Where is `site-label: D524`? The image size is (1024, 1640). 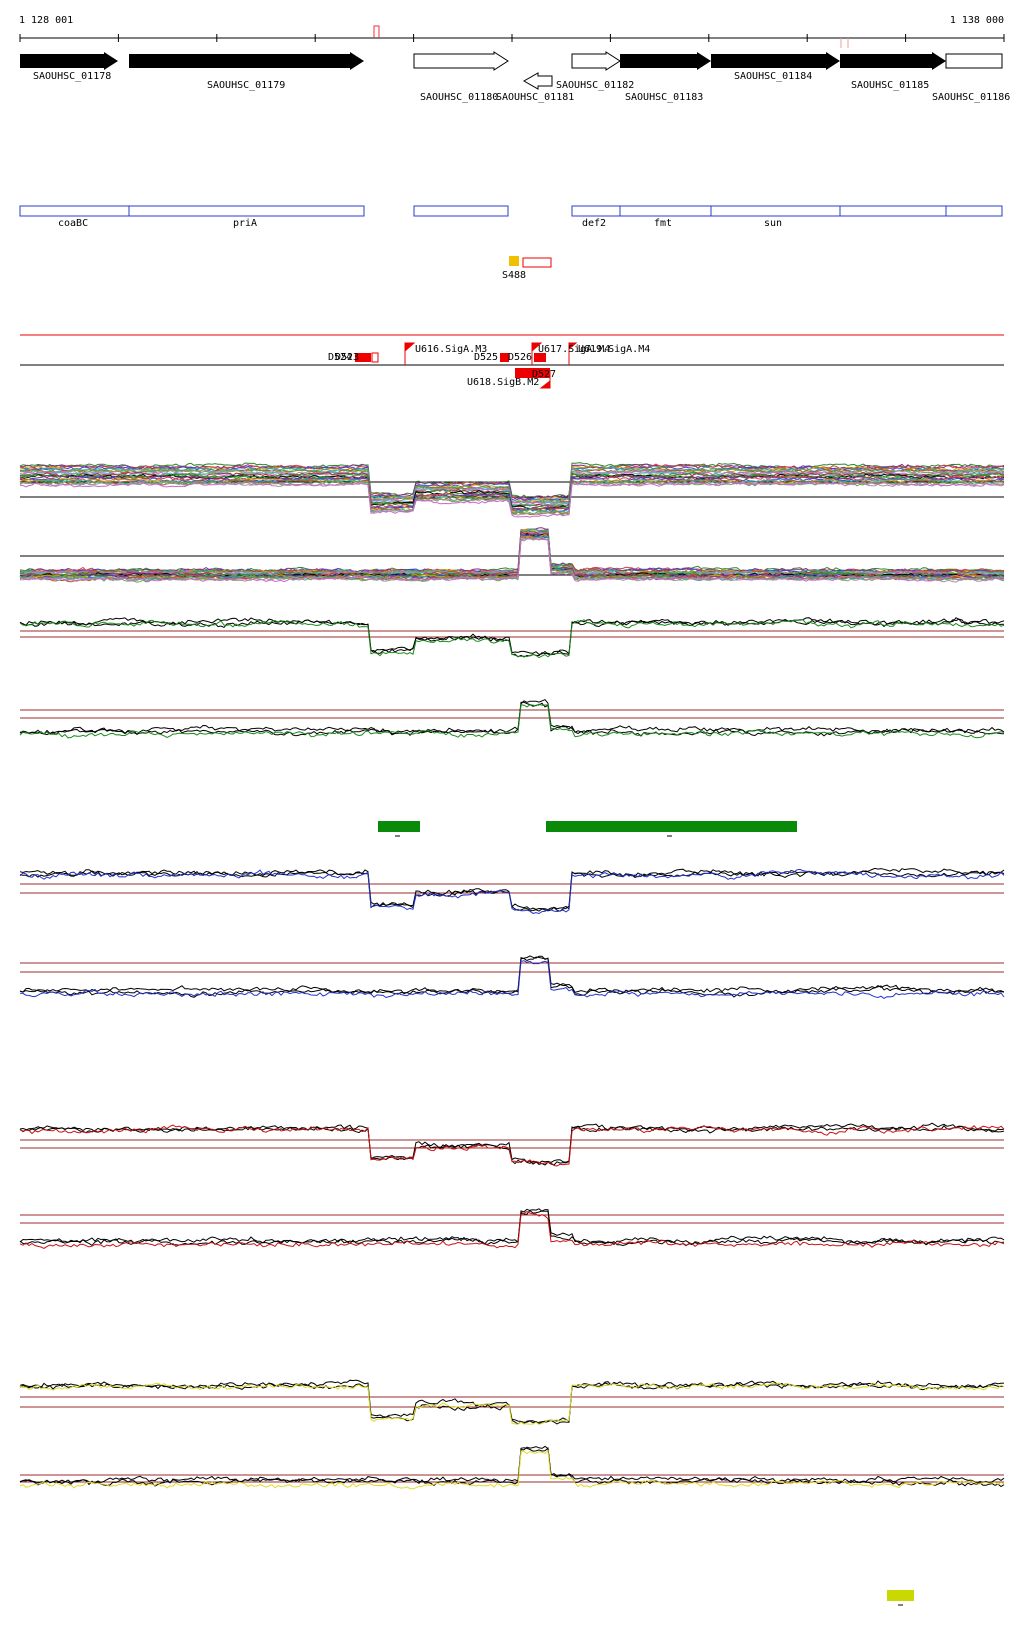 site-label: D524 is located at coordinates (340, 357).